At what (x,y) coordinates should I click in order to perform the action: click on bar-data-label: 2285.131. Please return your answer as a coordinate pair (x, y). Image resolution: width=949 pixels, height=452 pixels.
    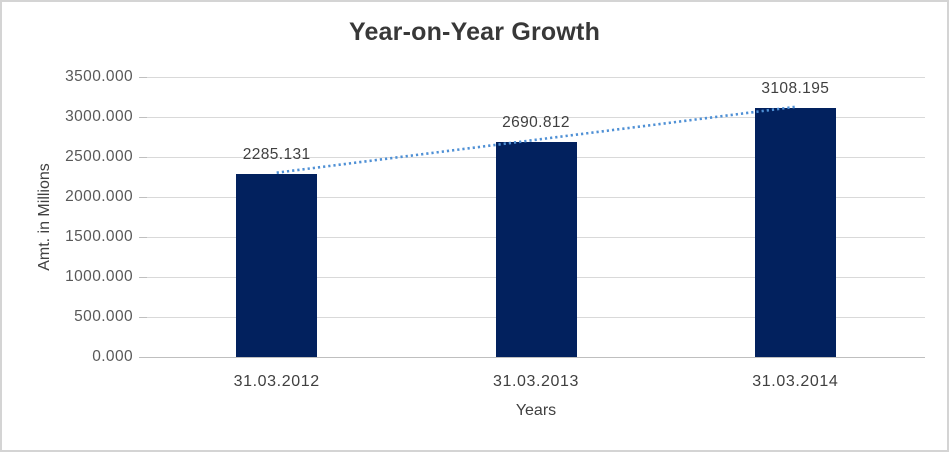
    Looking at the image, I should click on (276, 155).